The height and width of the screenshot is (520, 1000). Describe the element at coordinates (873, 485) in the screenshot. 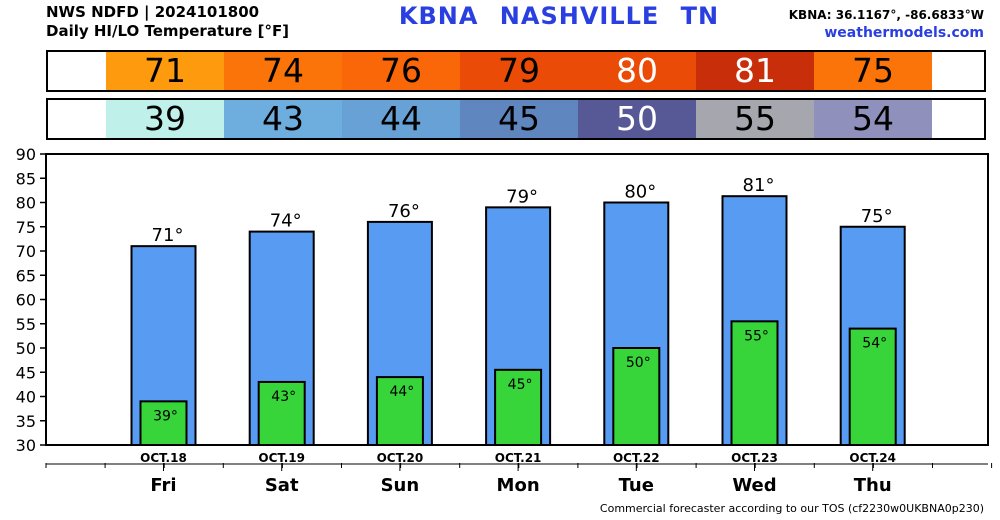

I see `day-label: Thu` at that location.